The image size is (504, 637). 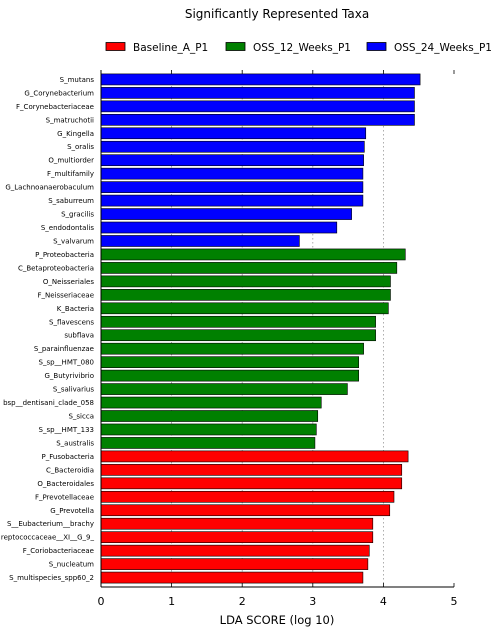 What do you see at coordinates (75, 134) in the screenshot?
I see `y-tick-label: G_Kingella` at bounding box center [75, 134].